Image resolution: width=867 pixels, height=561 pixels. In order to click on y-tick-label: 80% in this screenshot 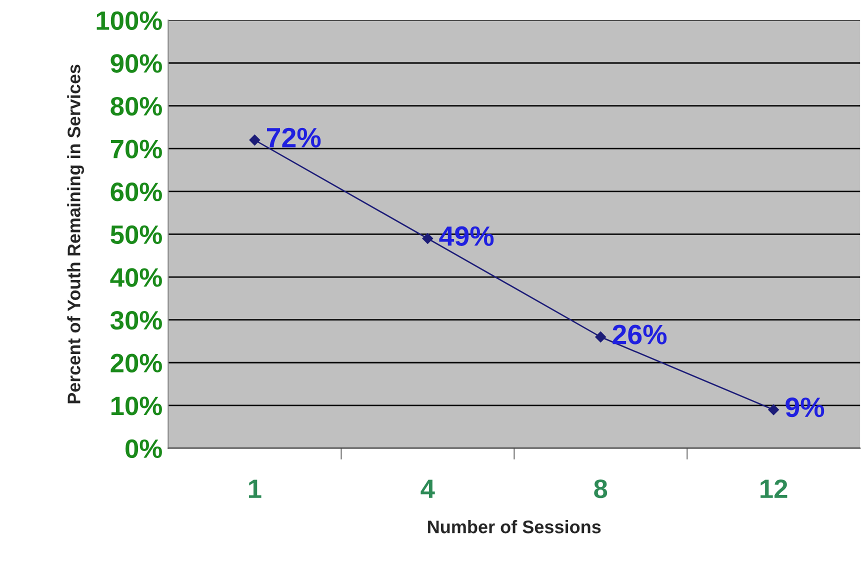, I will do `click(136, 106)`.